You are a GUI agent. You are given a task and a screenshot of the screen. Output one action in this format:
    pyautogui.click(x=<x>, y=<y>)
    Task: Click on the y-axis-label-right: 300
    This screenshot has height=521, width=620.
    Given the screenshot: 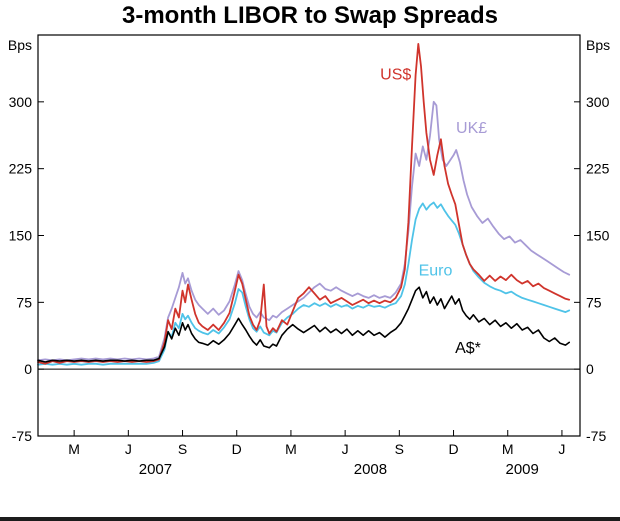 What is the action you would take?
    pyautogui.click(x=598, y=102)
    